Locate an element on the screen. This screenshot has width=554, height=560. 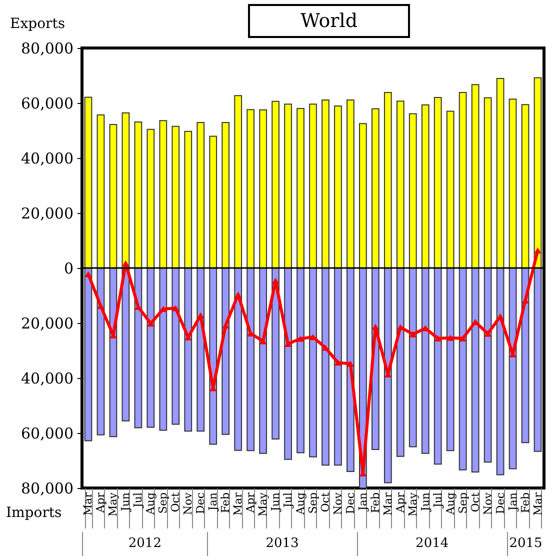
text: Imports is located at coordinates (34, 513).